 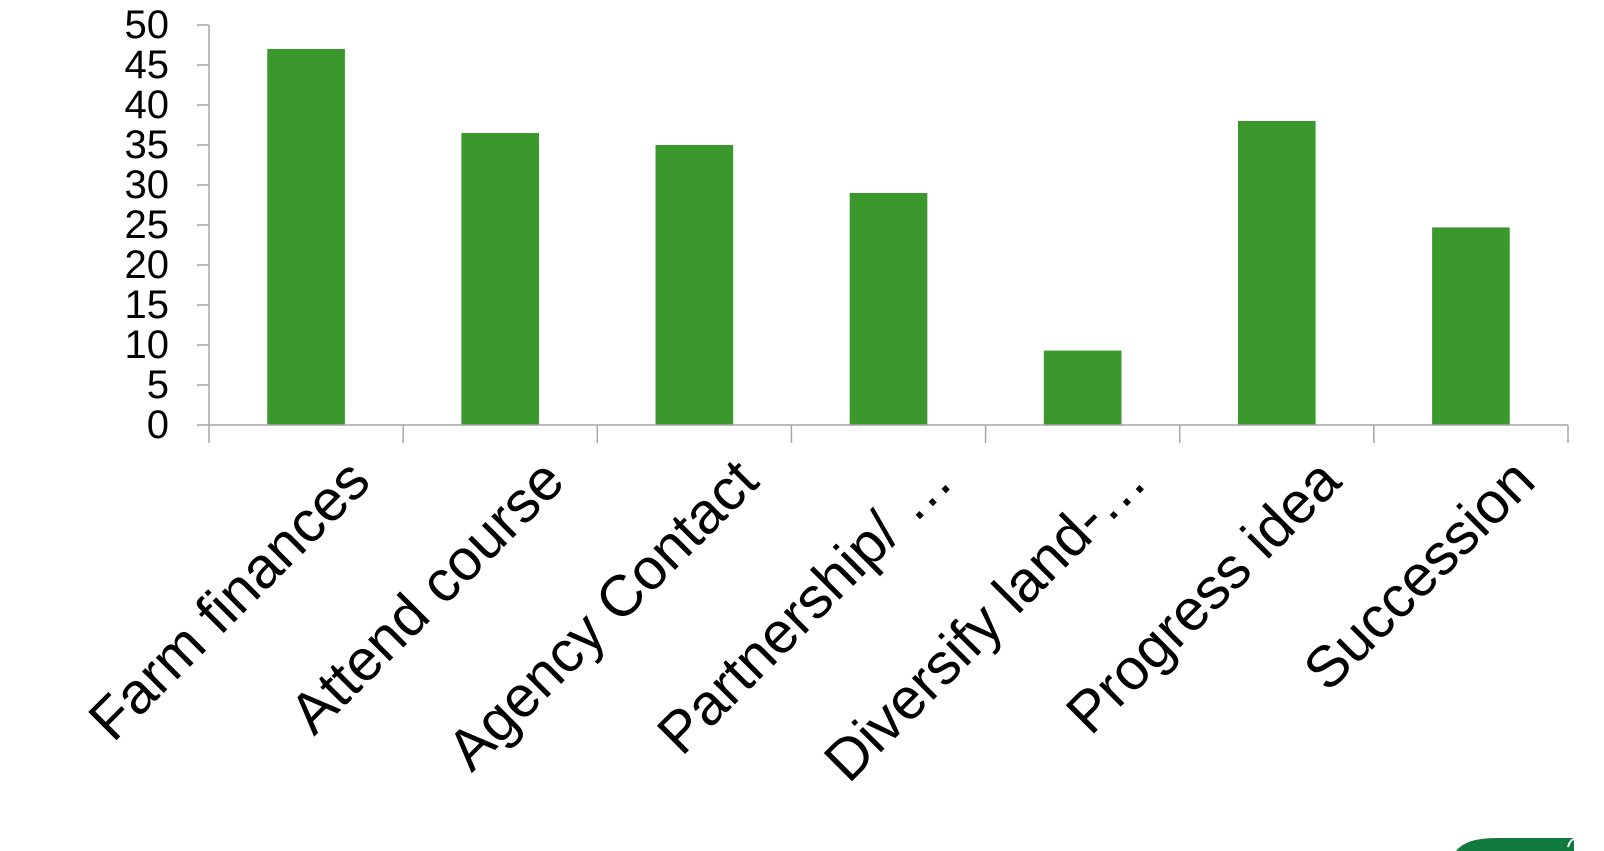 What do you see at coordinates (147, 145) in the screenshot?
I see `y-tick-label: 35` at bounding box center [147, 145].